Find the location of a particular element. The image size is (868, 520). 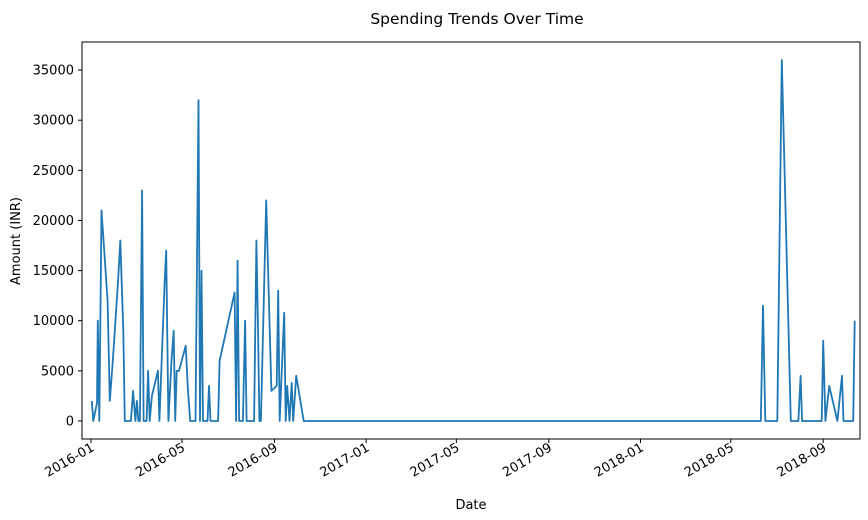

chart-title: Spending Trends Over Time is located at coordinates (476, 19).